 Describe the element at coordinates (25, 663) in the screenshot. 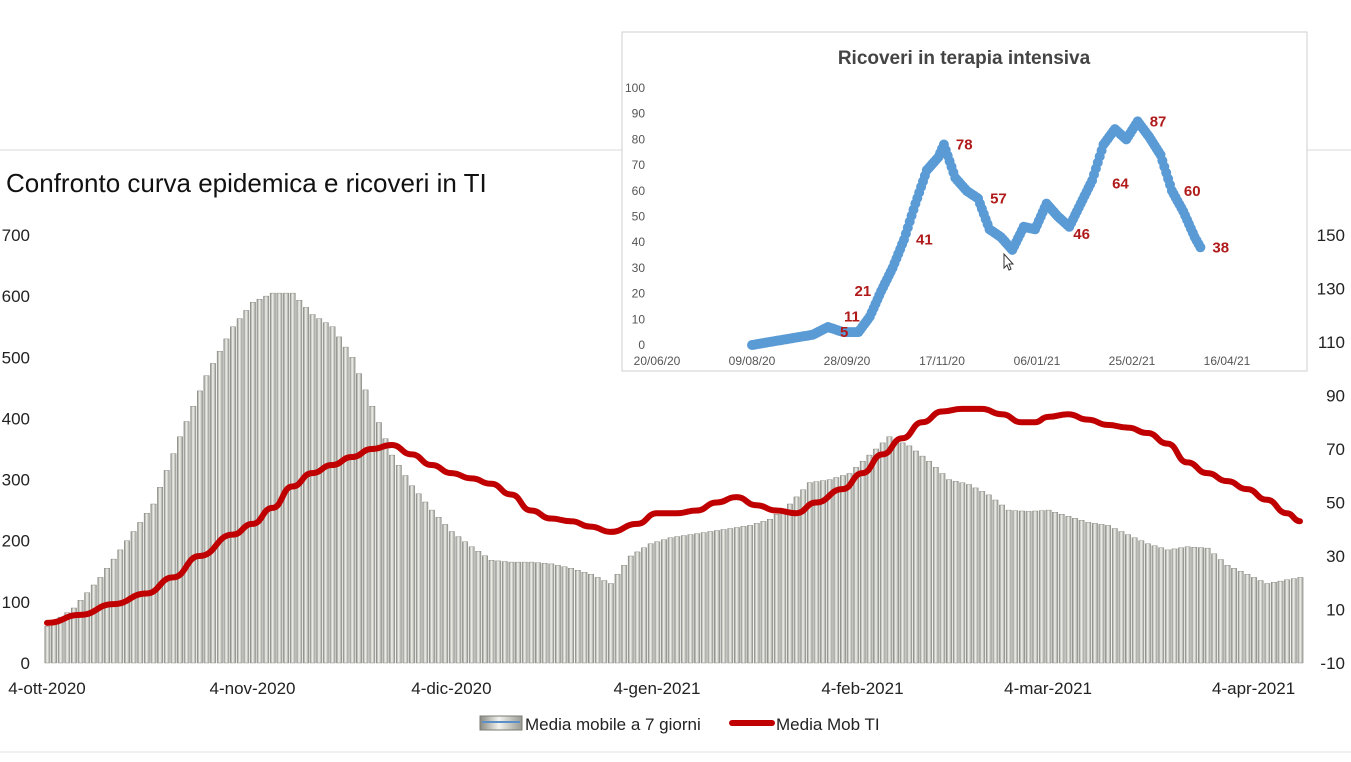

I see `left-tick-label: 0` at that location.